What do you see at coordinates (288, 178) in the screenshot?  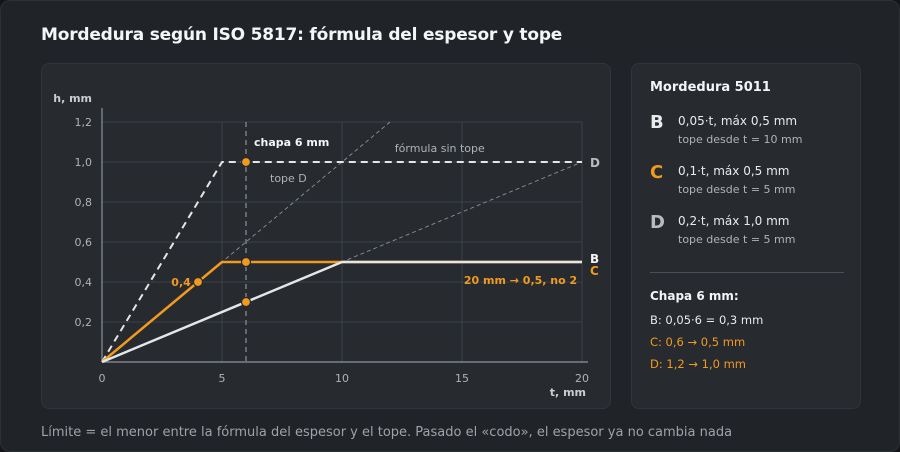 I see `annotation-cap-d: tope D` at bounding box center [288, 178].